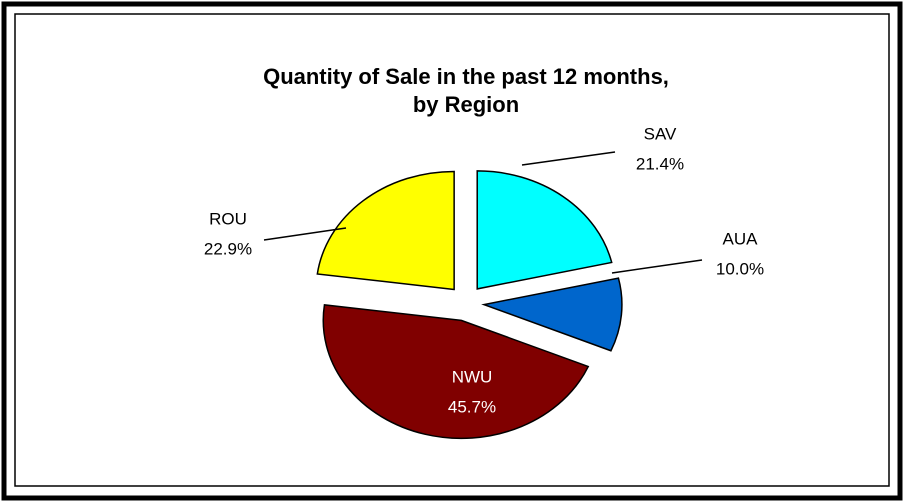 Image resolution: width=905 pixels, height=504 pixels. Describe the element at coordinates (472, 406) in the screenshot. I see `value-label: 45.7%` at that location.